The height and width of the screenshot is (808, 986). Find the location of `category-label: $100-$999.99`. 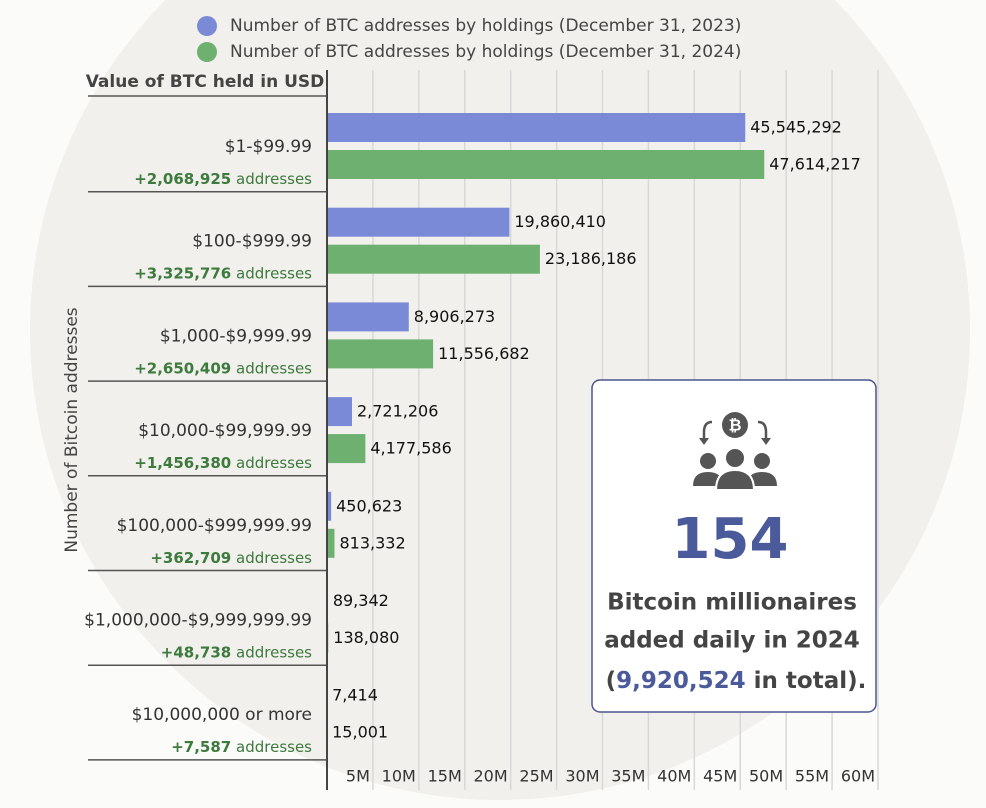

category-label: $100-$999.99 is located at coordinates (252, 242).